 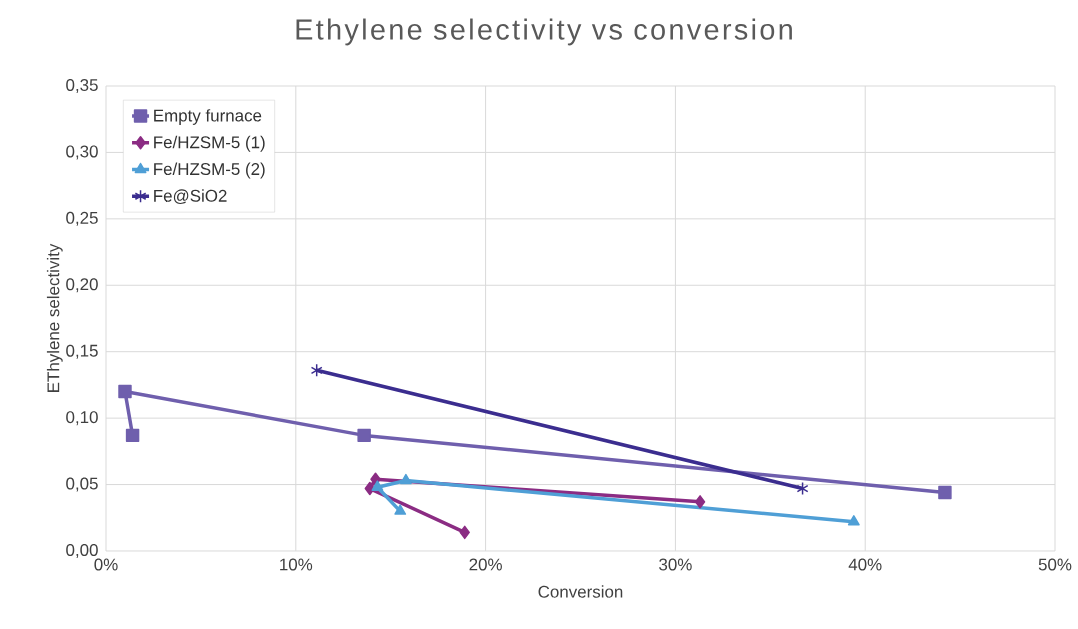 What do you see at coordinates (82, 351) in the screenshot?
I see `y-tick-label: 0,15` at bounding box center [82, 351].